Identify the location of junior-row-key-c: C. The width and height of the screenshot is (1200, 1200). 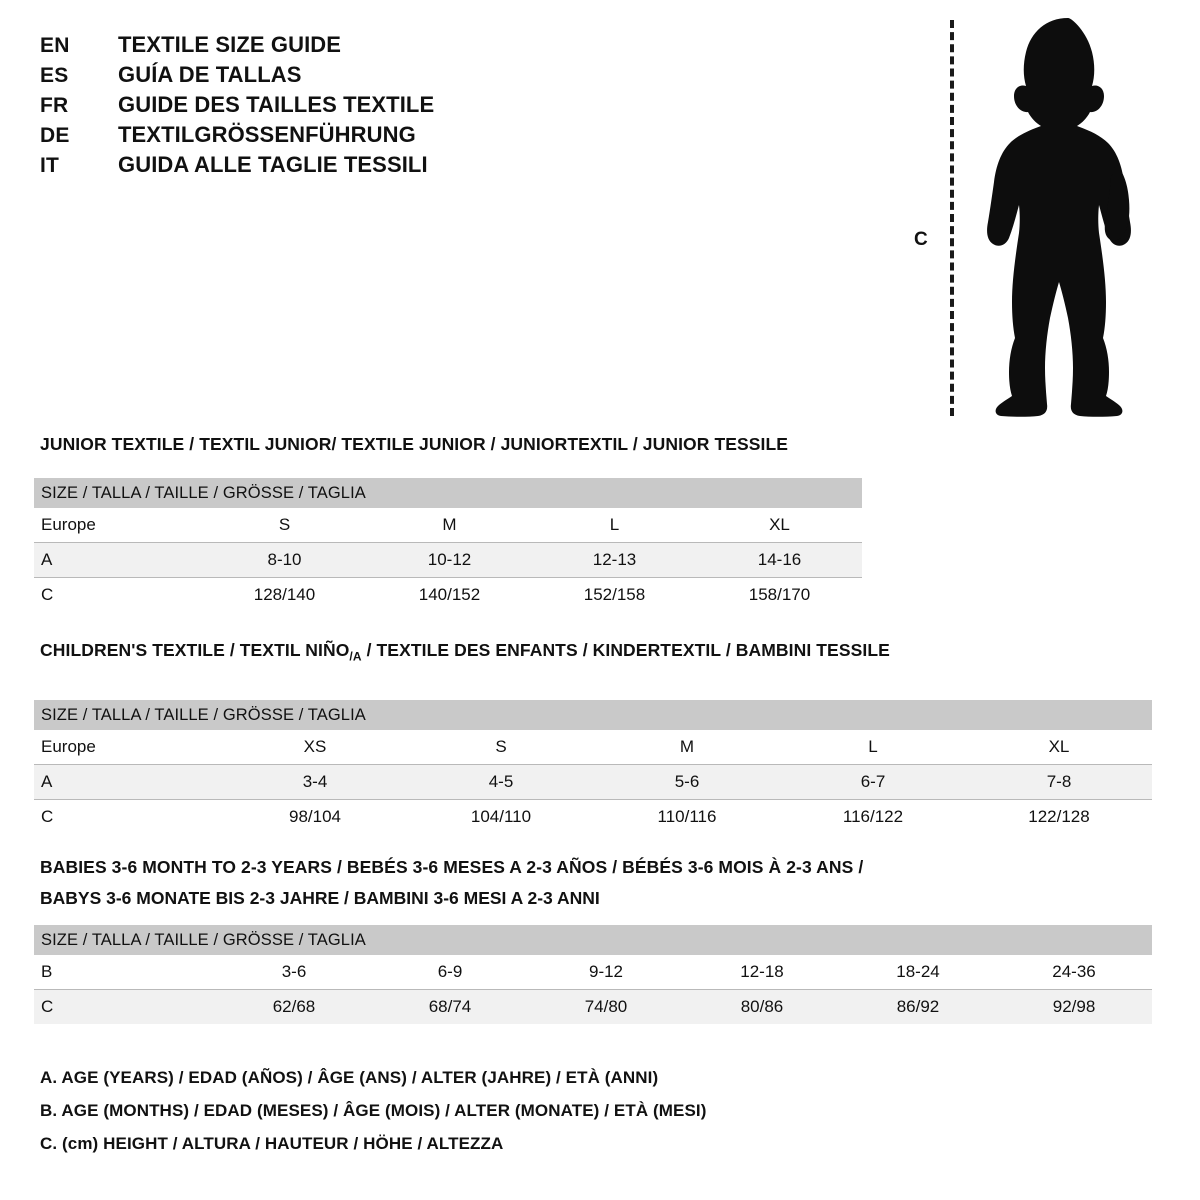
(118, 595).